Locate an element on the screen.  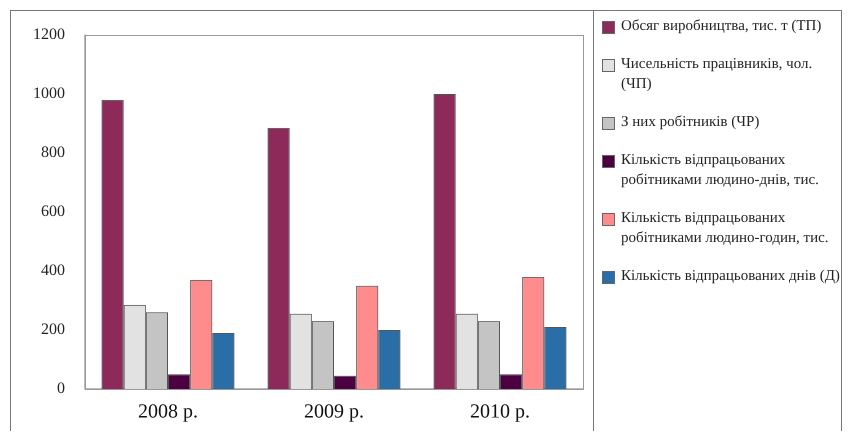
legend-label: Обсяг виробництва, тис. т (ТП) is located at coordinates (721, 26).